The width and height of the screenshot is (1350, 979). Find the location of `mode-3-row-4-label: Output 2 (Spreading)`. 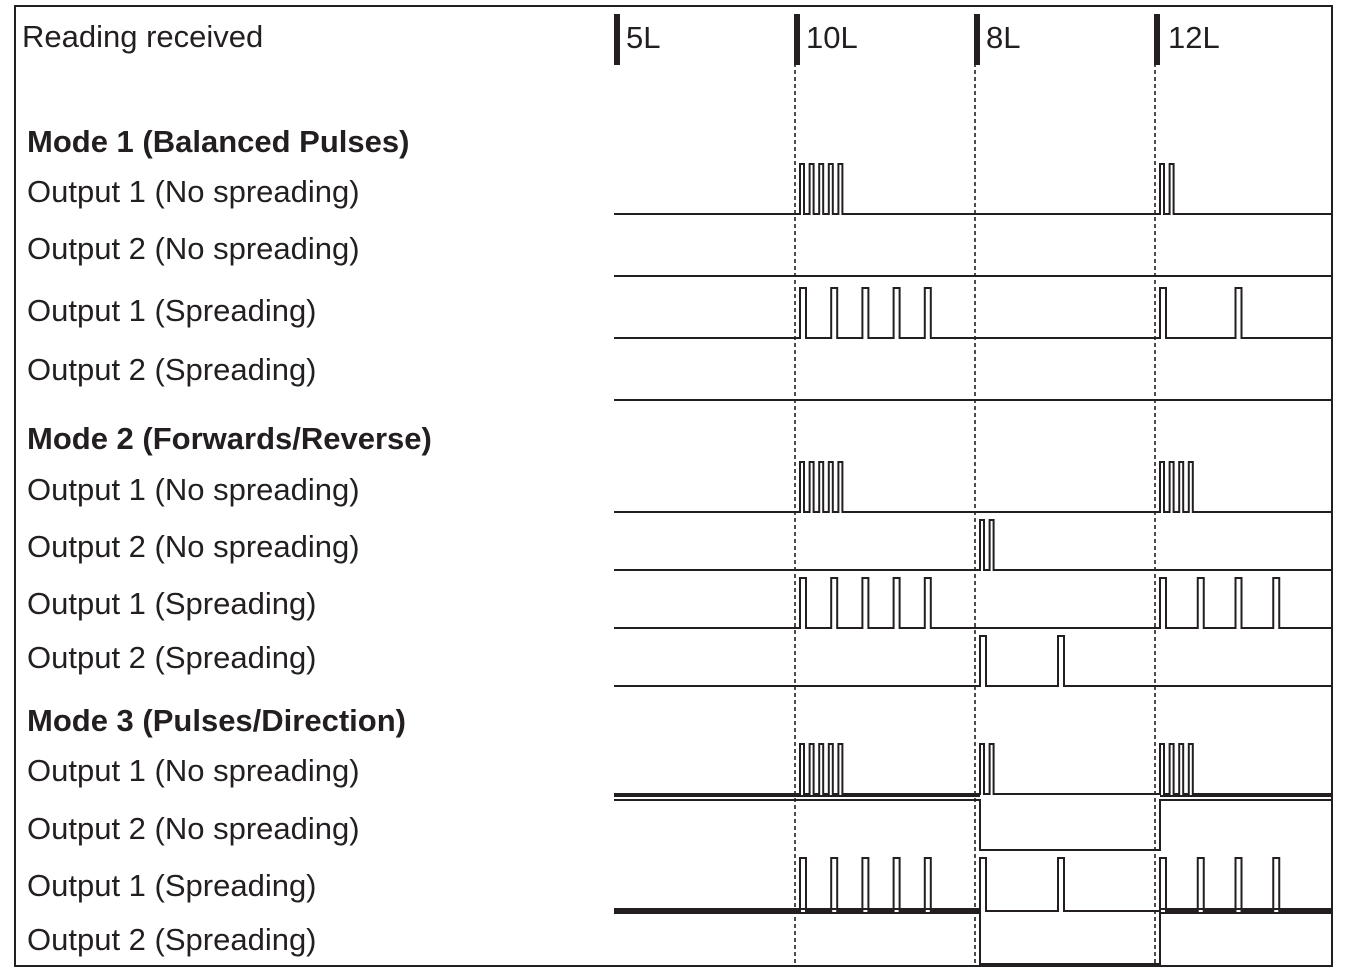

mode-3-row-4-label: Output 2 (Spreading) is located at coordinates (172, 939).